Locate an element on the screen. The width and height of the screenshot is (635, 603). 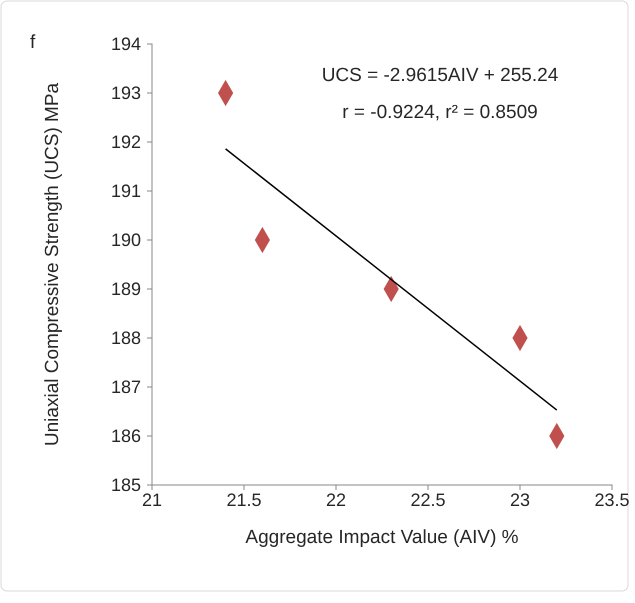
x-axis-title: Aggregate Impact Value (AIV) % is located at coordinates (382, 537).